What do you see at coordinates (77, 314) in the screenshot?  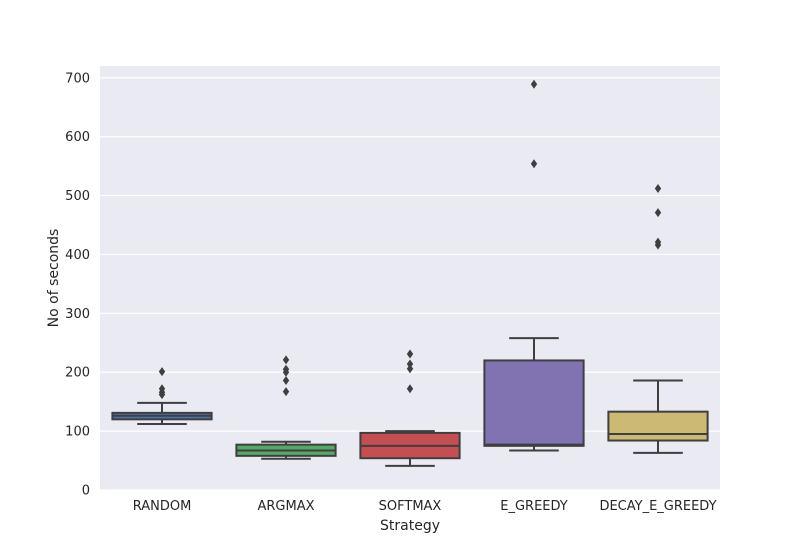 I see `y-tick-label: 300` at bounding box center [77, 314].